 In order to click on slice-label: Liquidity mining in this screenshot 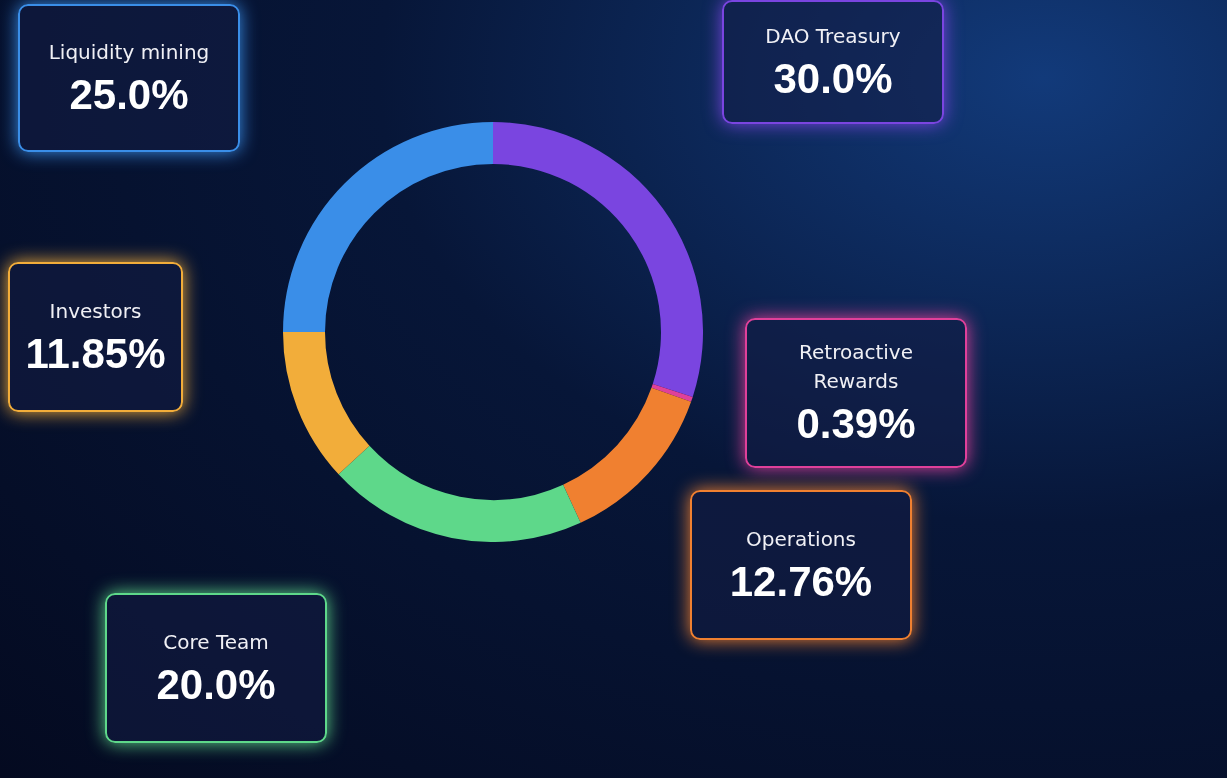, I will do `click(129, 52)`.